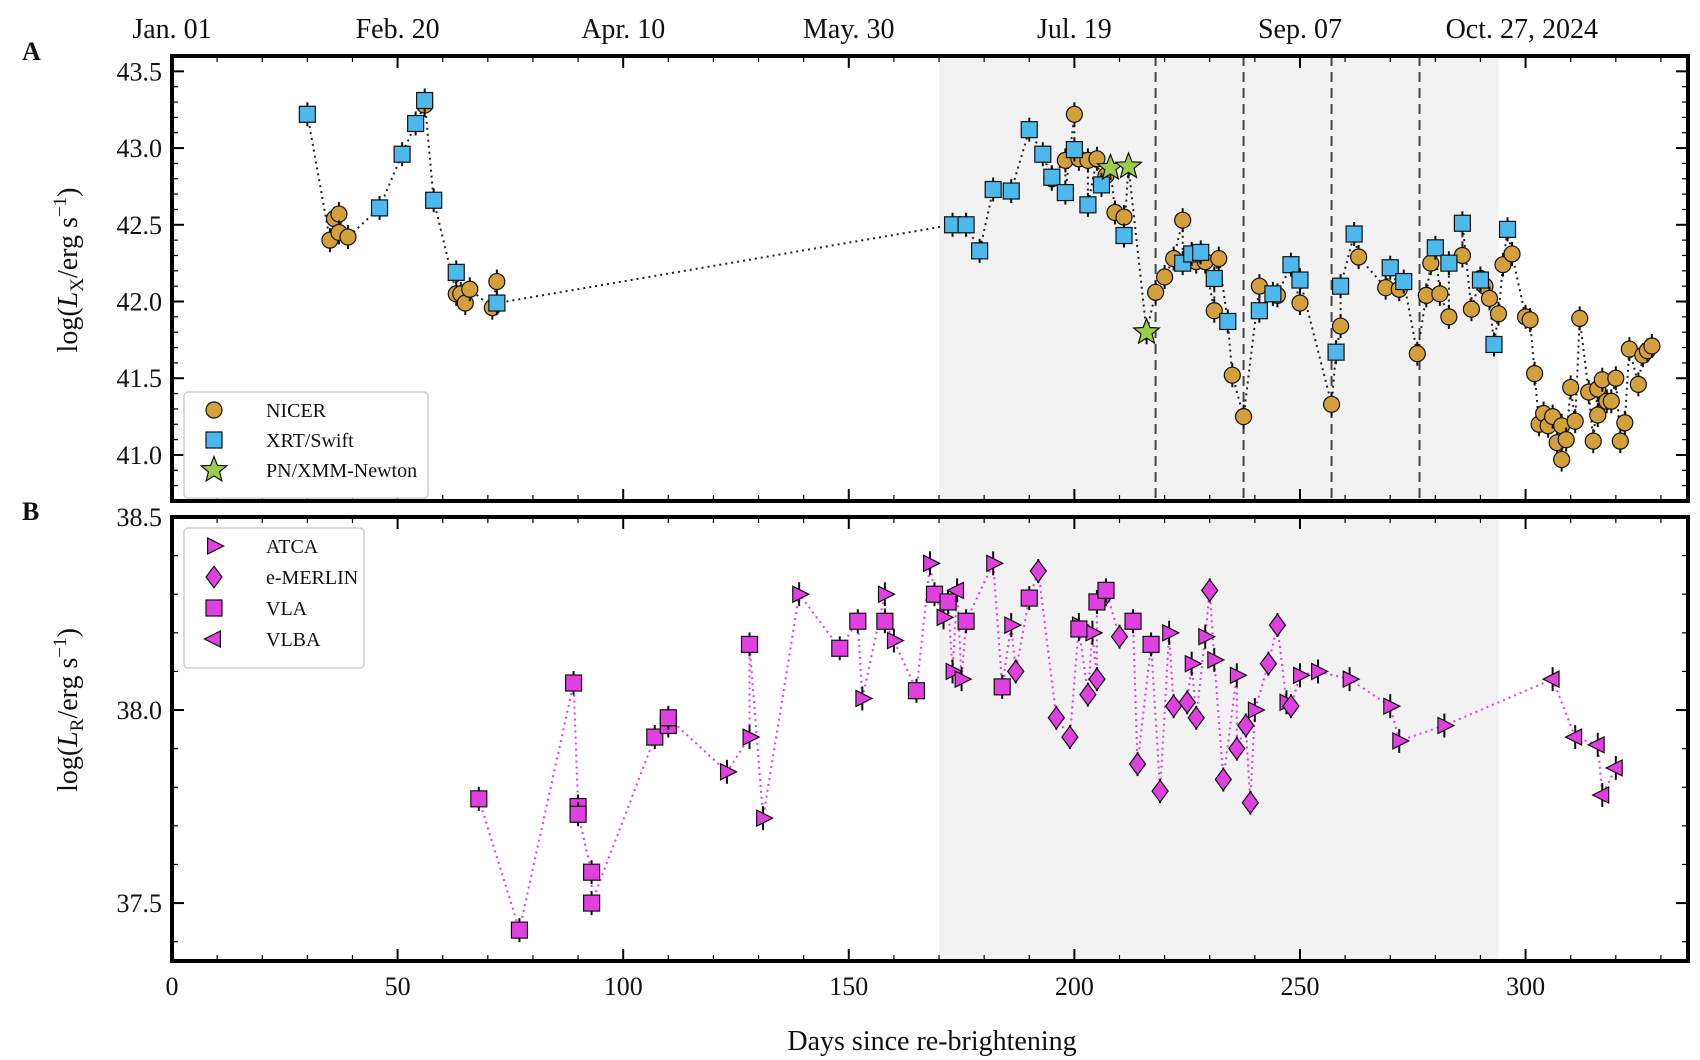  Describe the element at coordinates (931, 1041) in the screenshot. I see `x-axis-label: Days since re-brightening` at that location.